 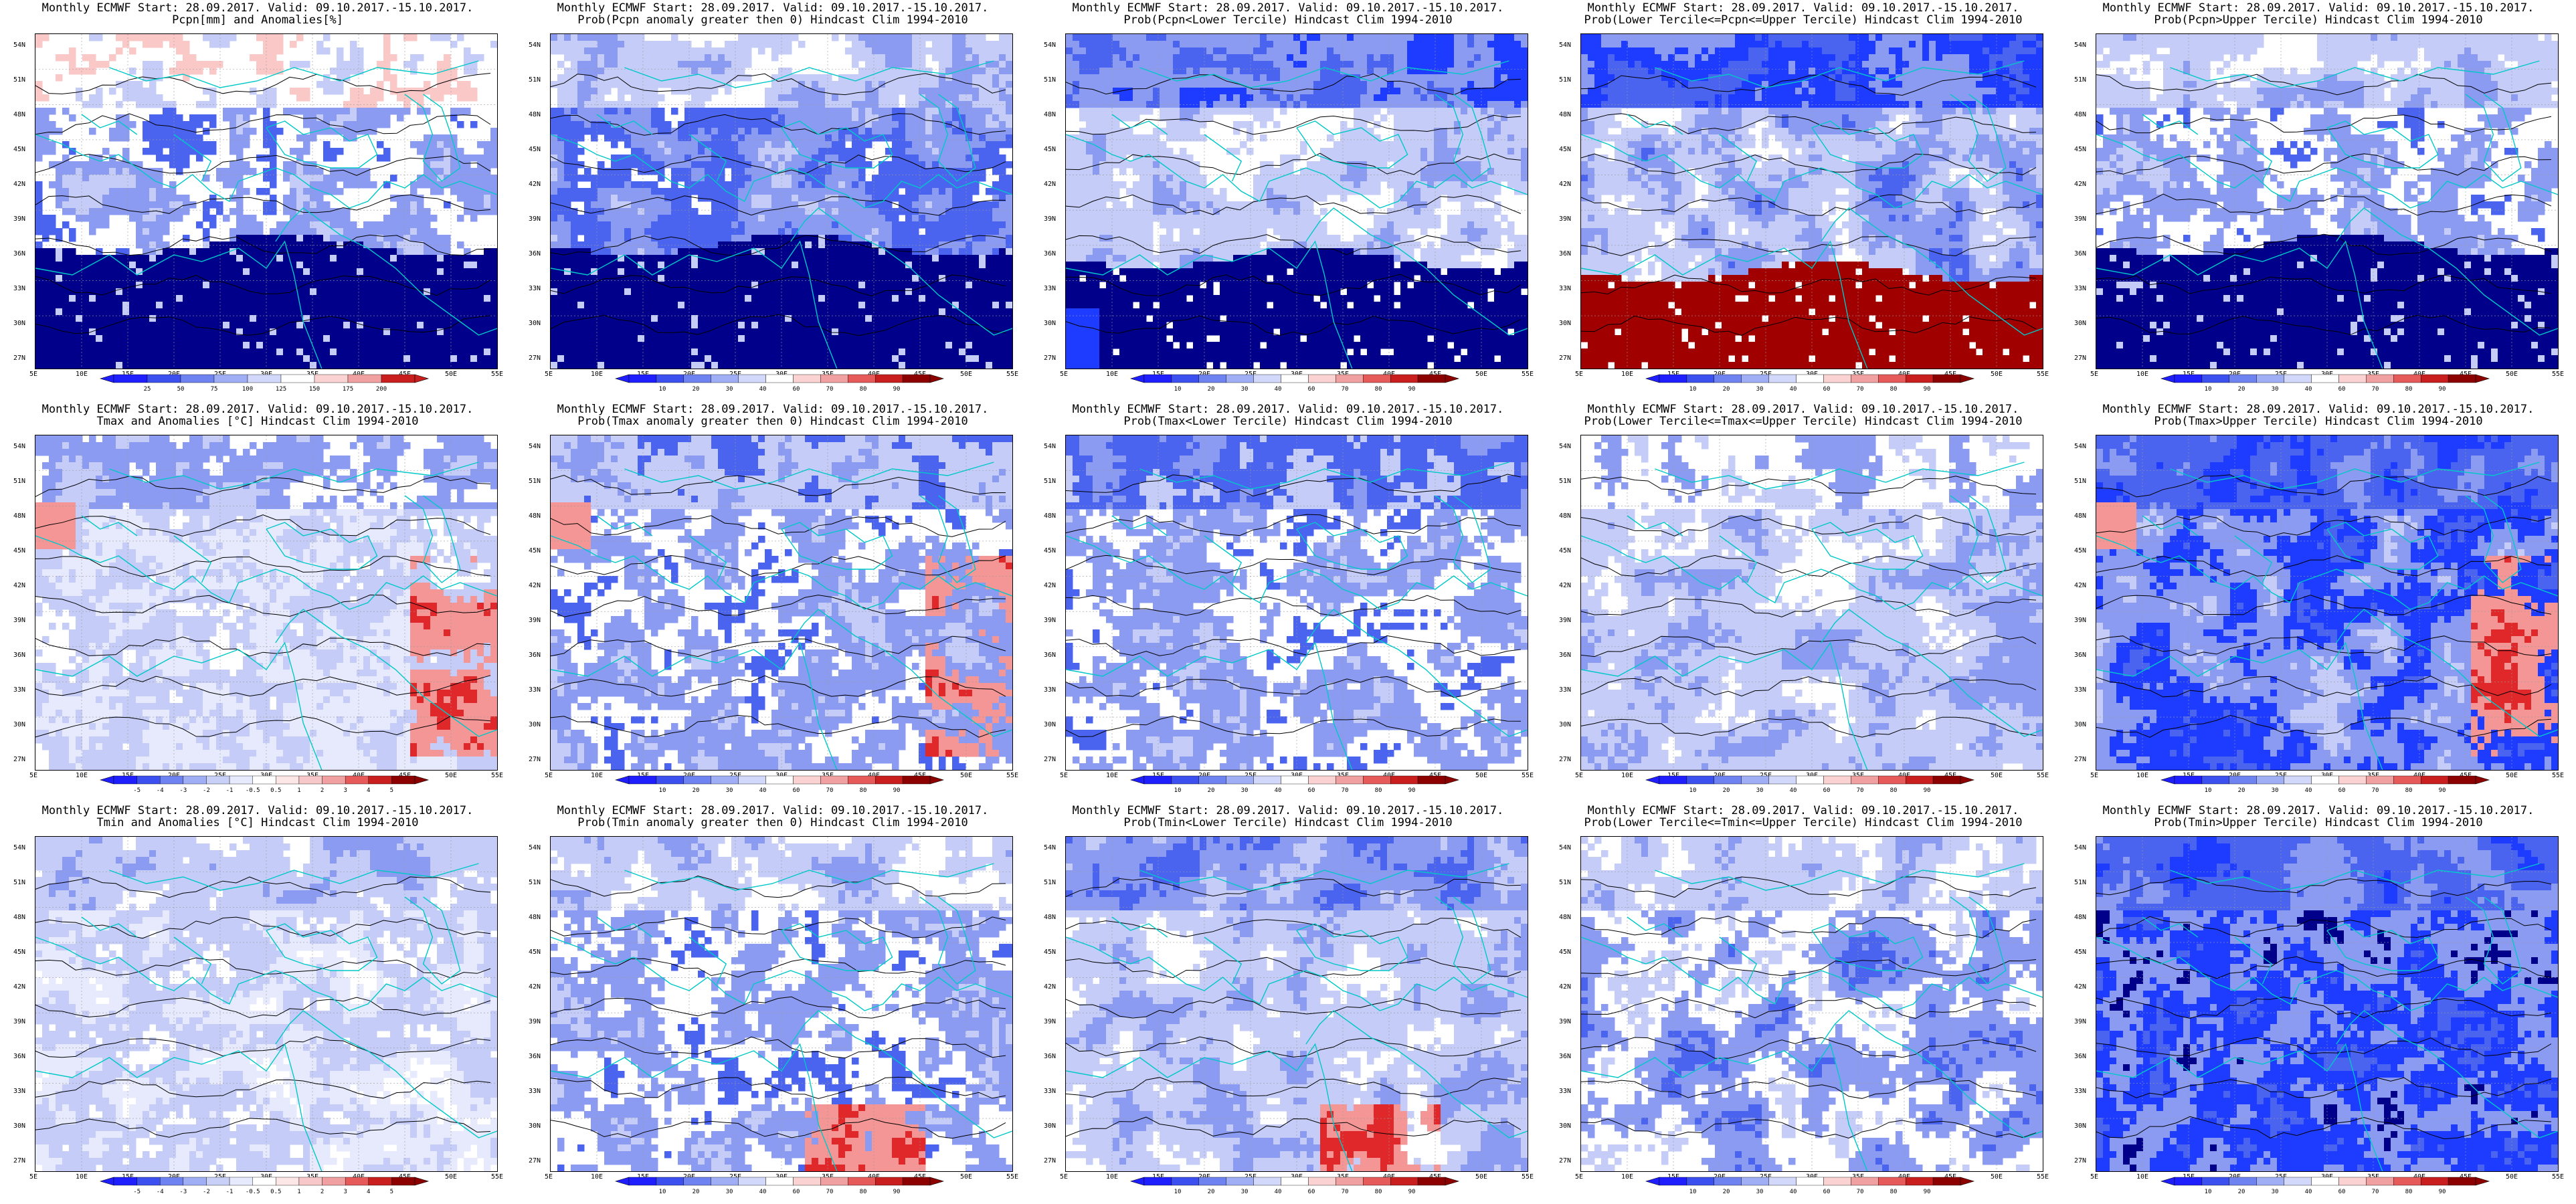 What do you see at coordinates (275, 1192) in the screenshot?
I see `colorbar-tick-label: 0.5` at bounding box center [275, 1192].